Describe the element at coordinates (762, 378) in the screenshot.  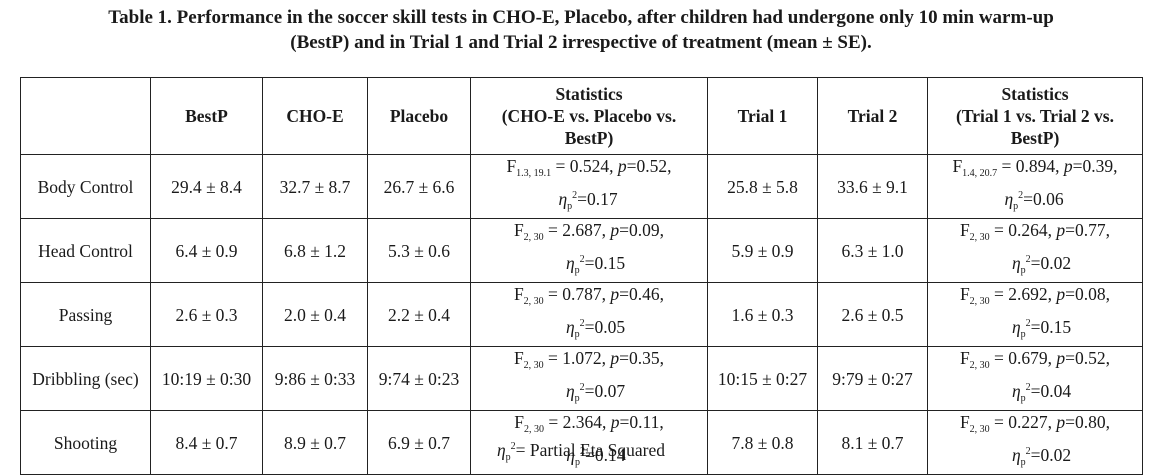
I see `cell-trial-1: 10:15 ± 0:27` at that location.